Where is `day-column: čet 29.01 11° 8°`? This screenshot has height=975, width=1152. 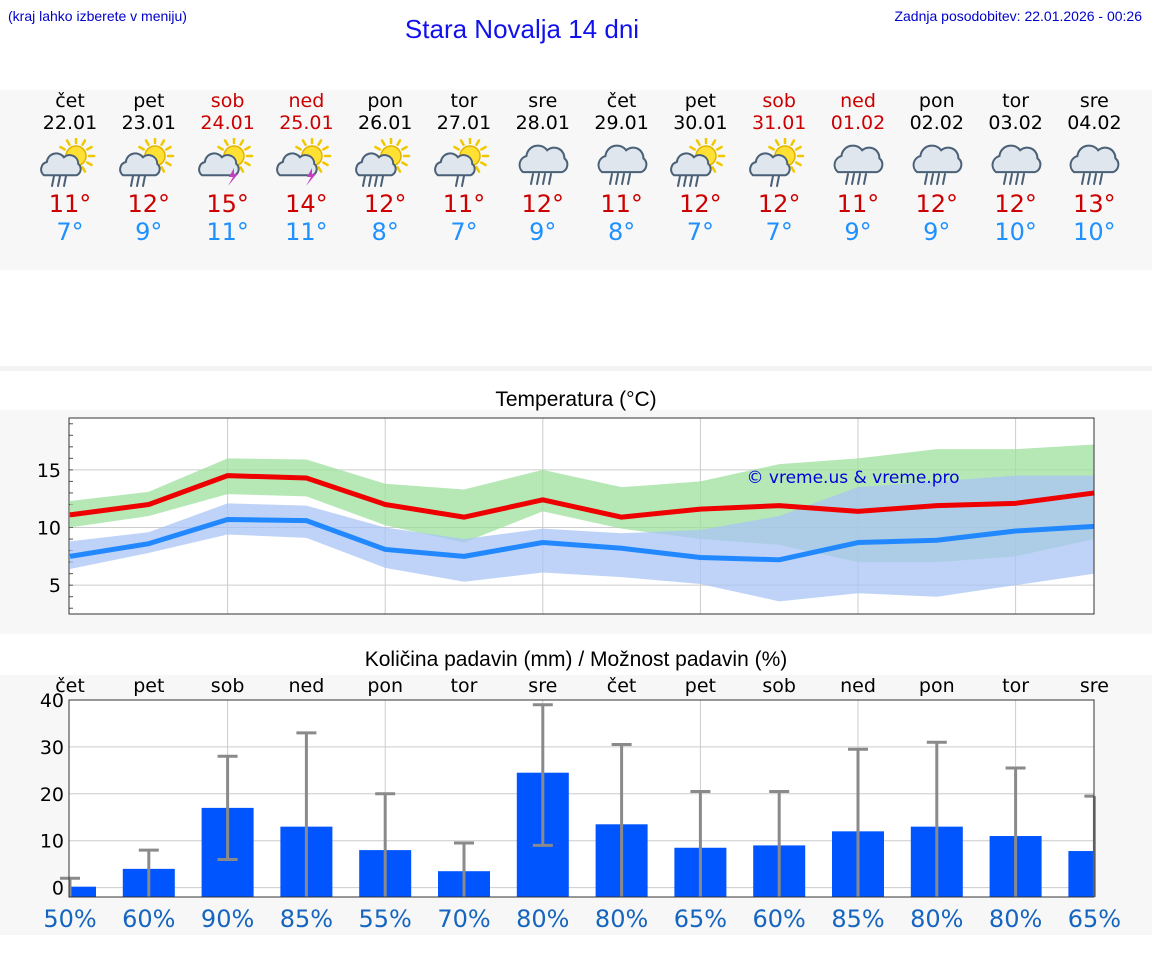 day-column: čet 29.01 11° 8° is located at coordinates (622, 168).